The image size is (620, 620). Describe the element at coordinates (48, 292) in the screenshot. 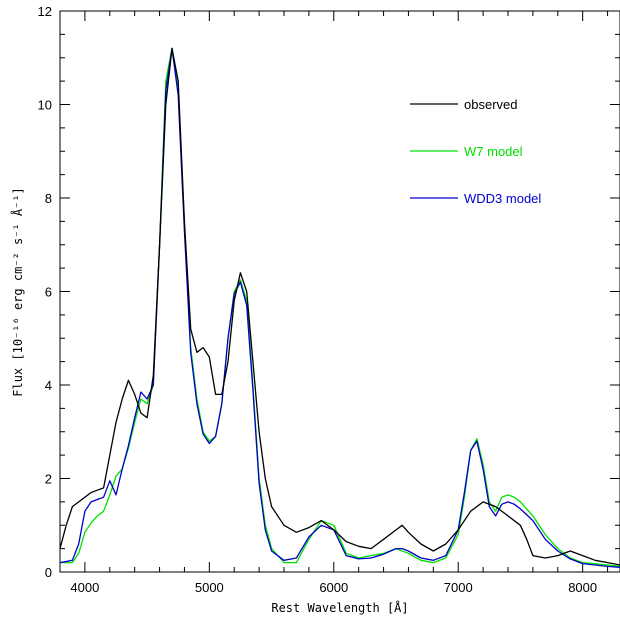

I see `y-tick-label: 6` at that location.